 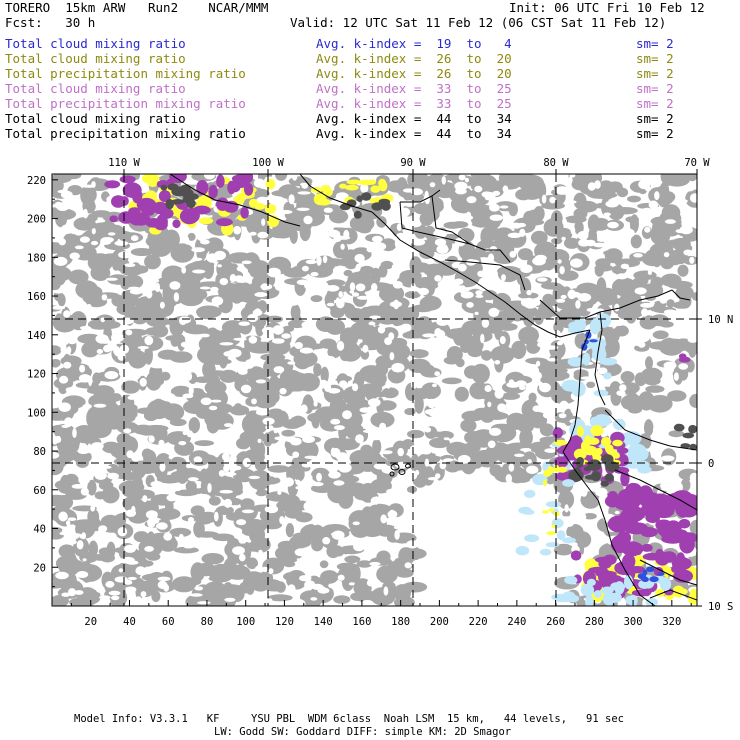 I want to click on longitude-label: 90 W, so click(x=413, y=163).